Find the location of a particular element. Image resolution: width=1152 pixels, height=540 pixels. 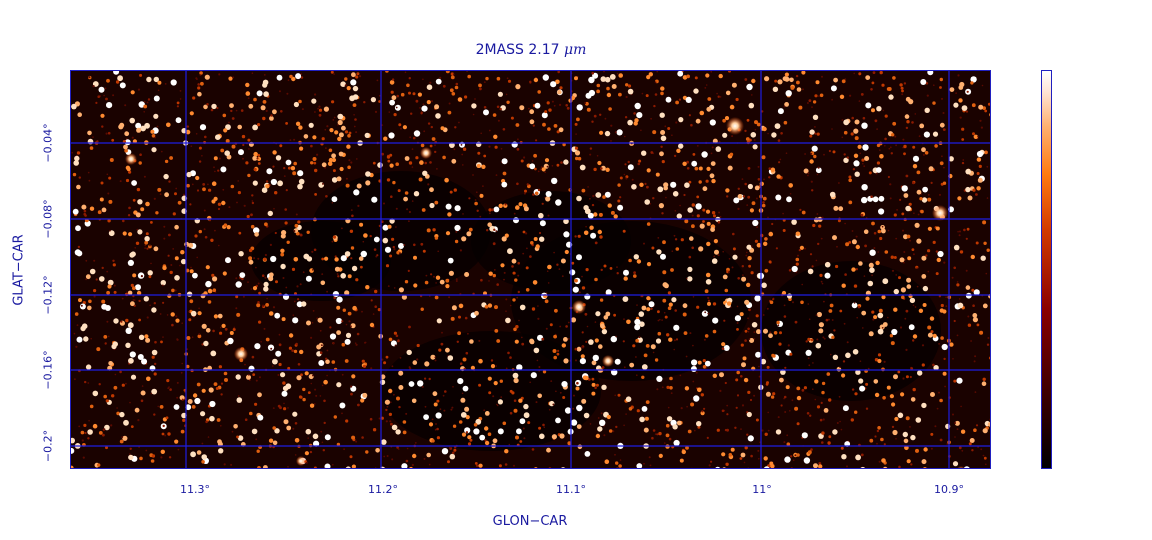

x-tick-label: 11° is located at coordinates (762, 489).